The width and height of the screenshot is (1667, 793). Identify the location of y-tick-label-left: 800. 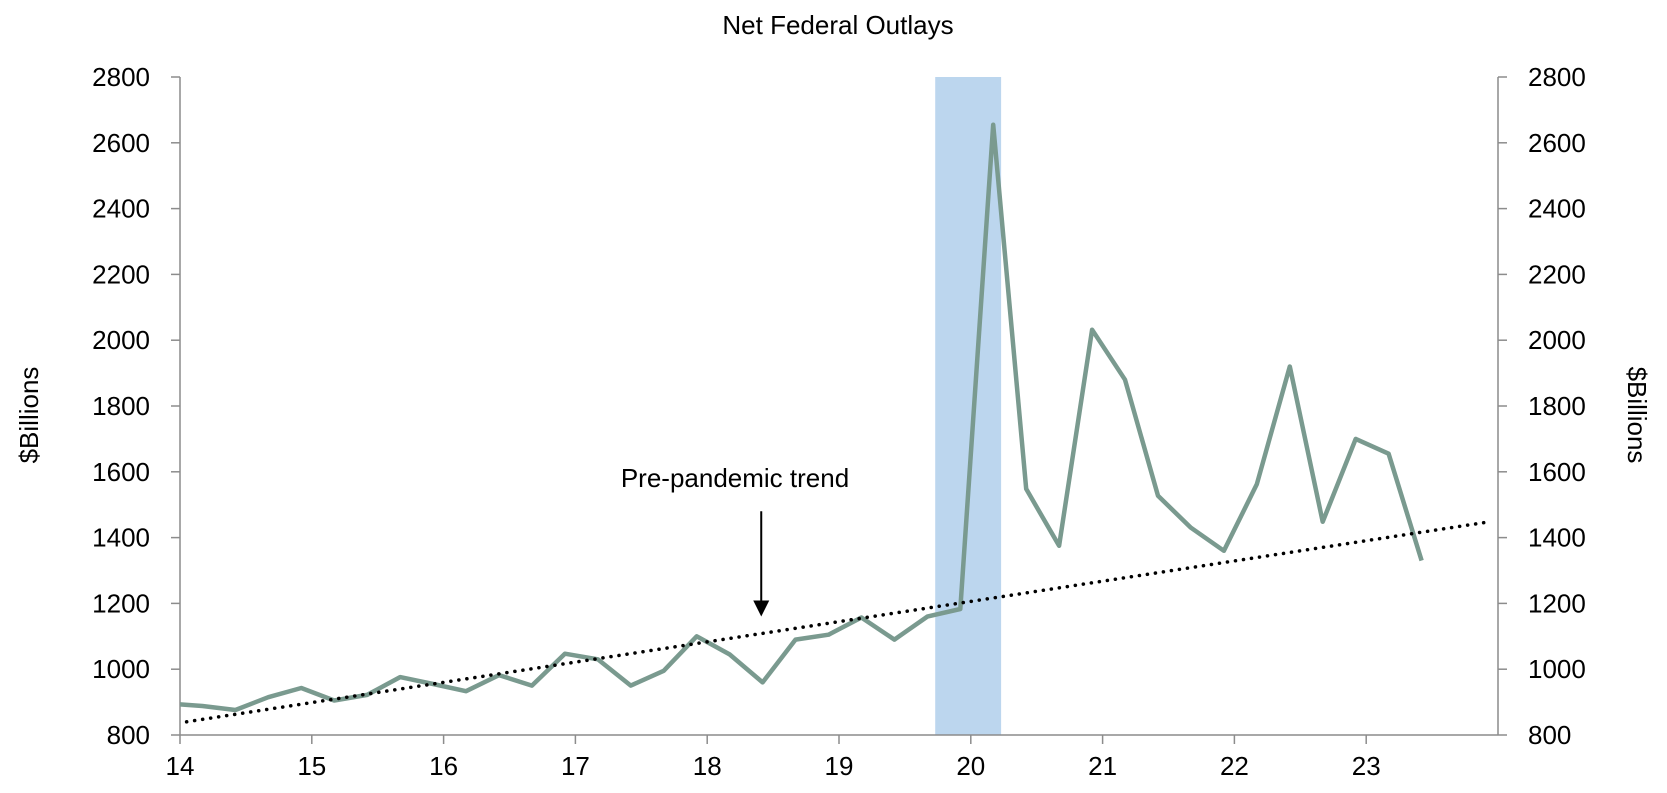
(128, 735).